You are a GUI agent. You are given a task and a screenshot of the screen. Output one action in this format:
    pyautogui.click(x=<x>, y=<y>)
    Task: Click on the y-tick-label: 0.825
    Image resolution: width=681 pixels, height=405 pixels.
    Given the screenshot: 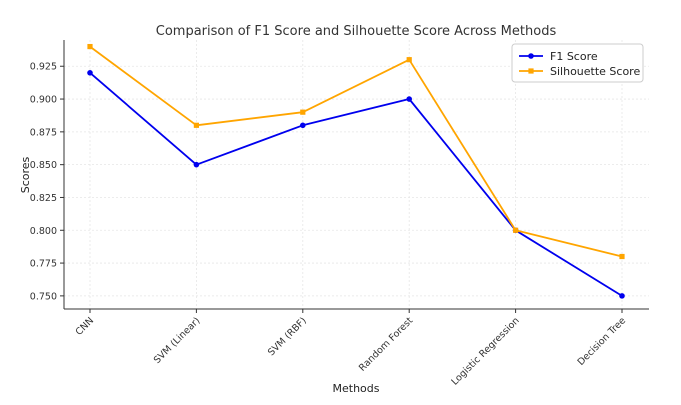 What is the action you would take?
    pyautogui.click(x=43, y=198)
    